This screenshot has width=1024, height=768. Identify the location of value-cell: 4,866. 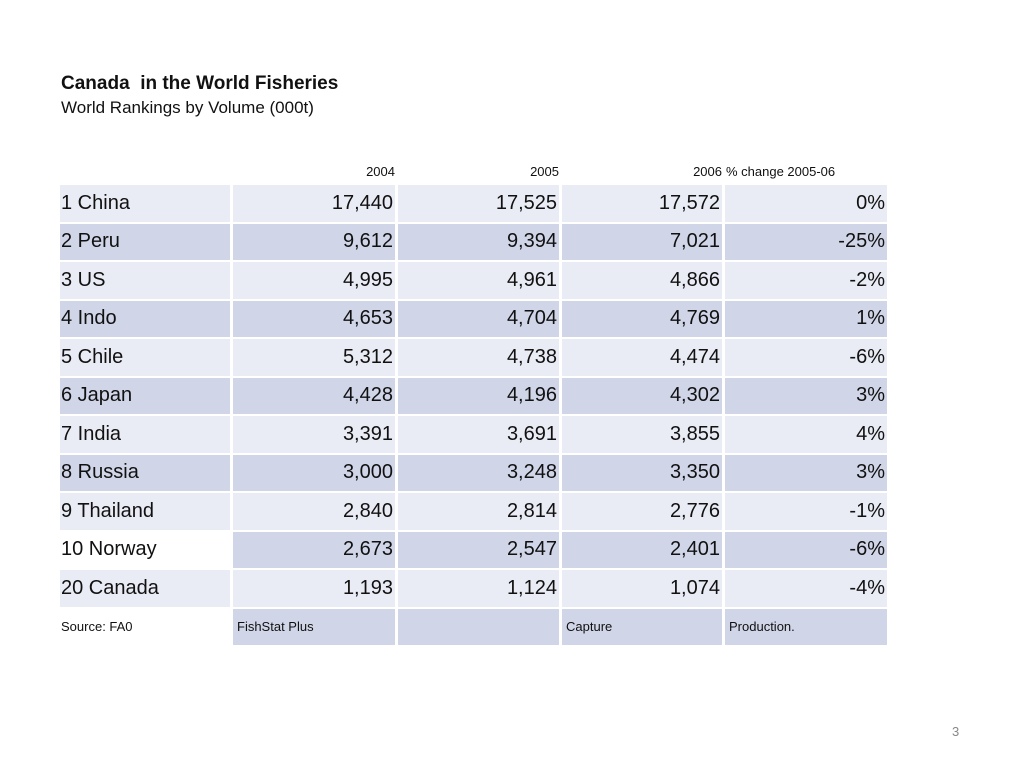
(642, 280).